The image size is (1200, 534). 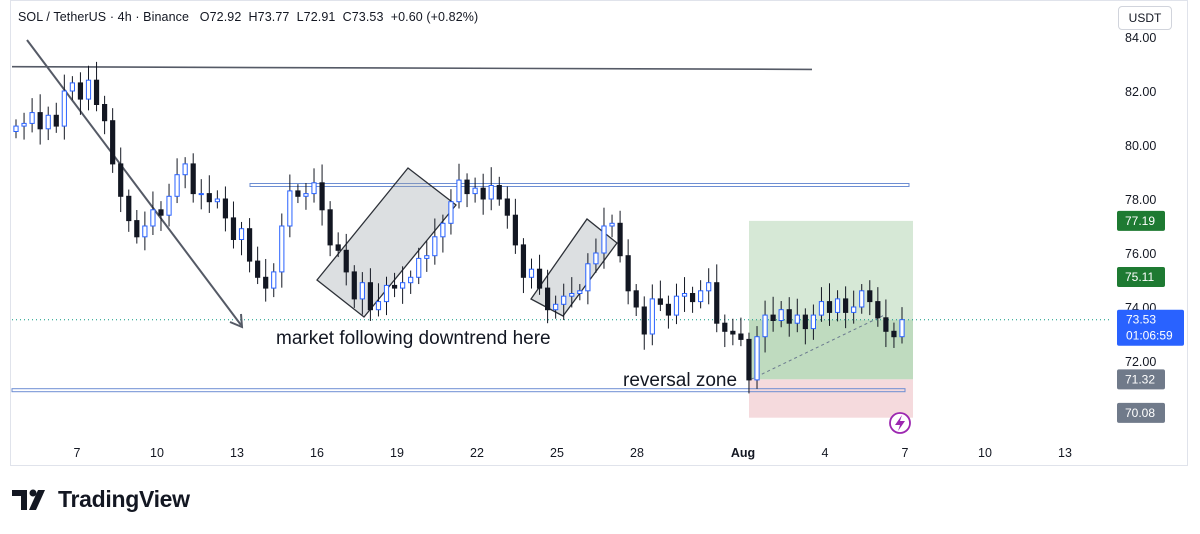 What do you see at coordinates (1150, 327) in the screenshot?
I see `current-price-badge` at bounding box center [1150, 327].